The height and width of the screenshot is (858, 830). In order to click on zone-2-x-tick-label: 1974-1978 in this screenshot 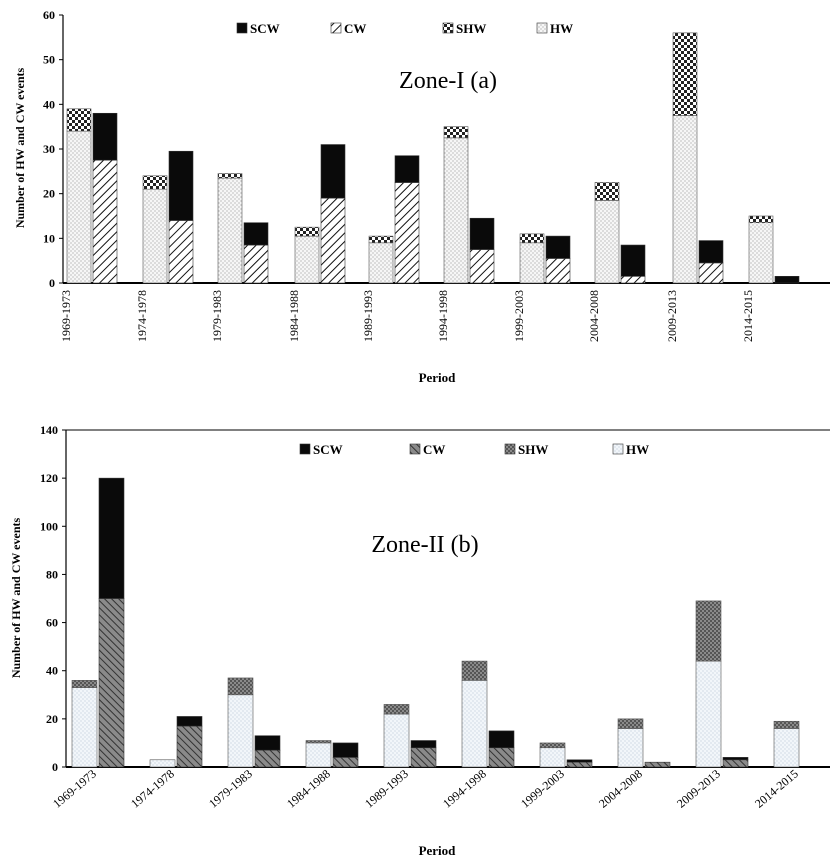, I will do `click(152, 789)`.